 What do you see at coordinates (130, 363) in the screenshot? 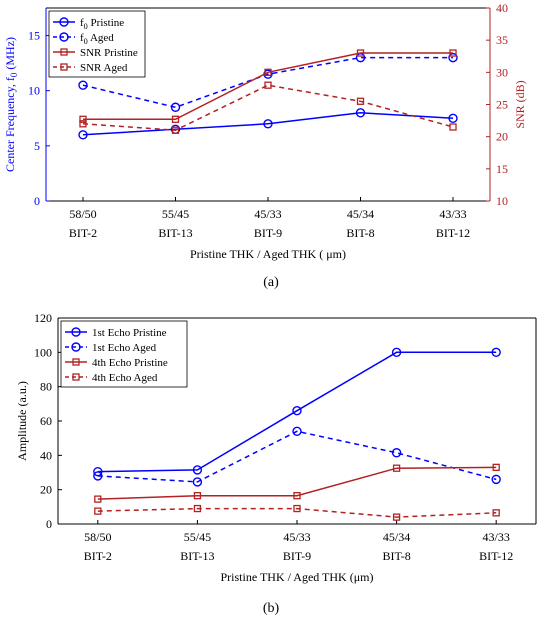
I see `legend-label: 4th Echo Pristine` at bounding box center [130, 363].